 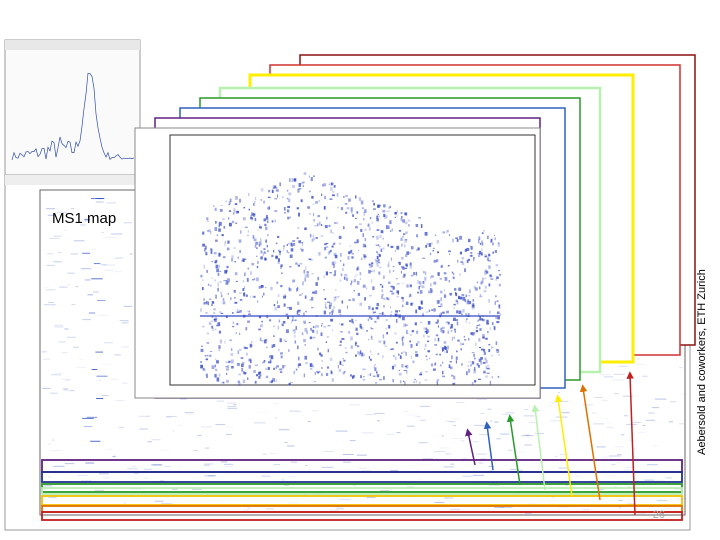 What do you see at coordinates (702, 362) in the screenshot?
I see `credit: Aebersold and coworkers, ETH Zurich` at bounding box center [702, 362].